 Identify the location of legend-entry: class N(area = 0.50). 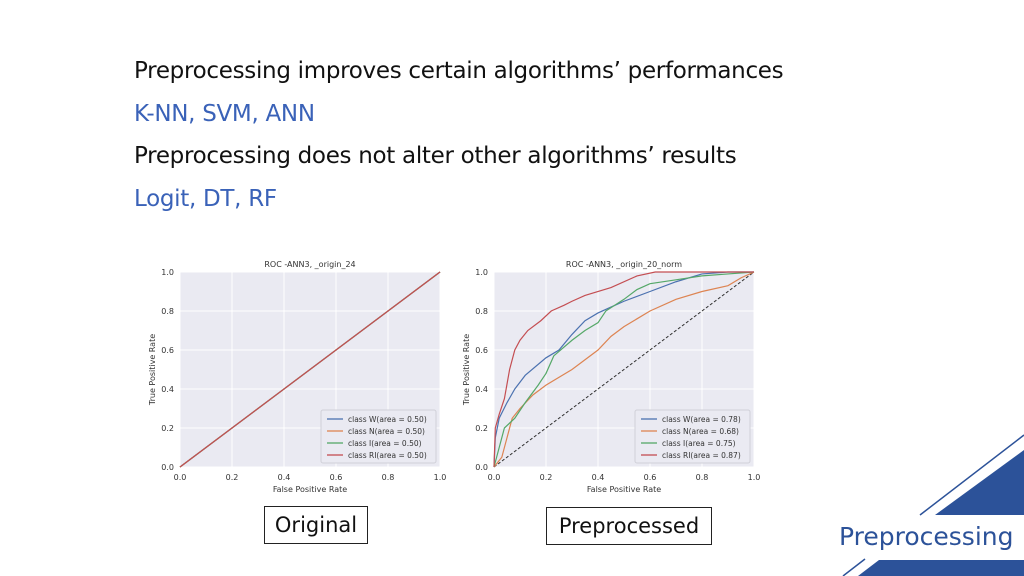
(386, 431).